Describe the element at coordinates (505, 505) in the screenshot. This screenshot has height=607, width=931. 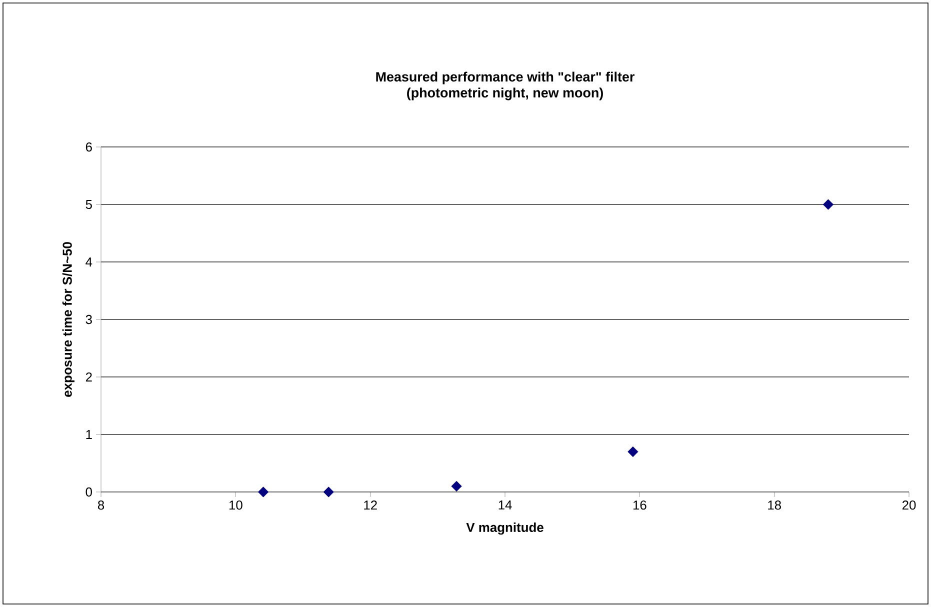
I see `x-tick-label: 14` at that location.